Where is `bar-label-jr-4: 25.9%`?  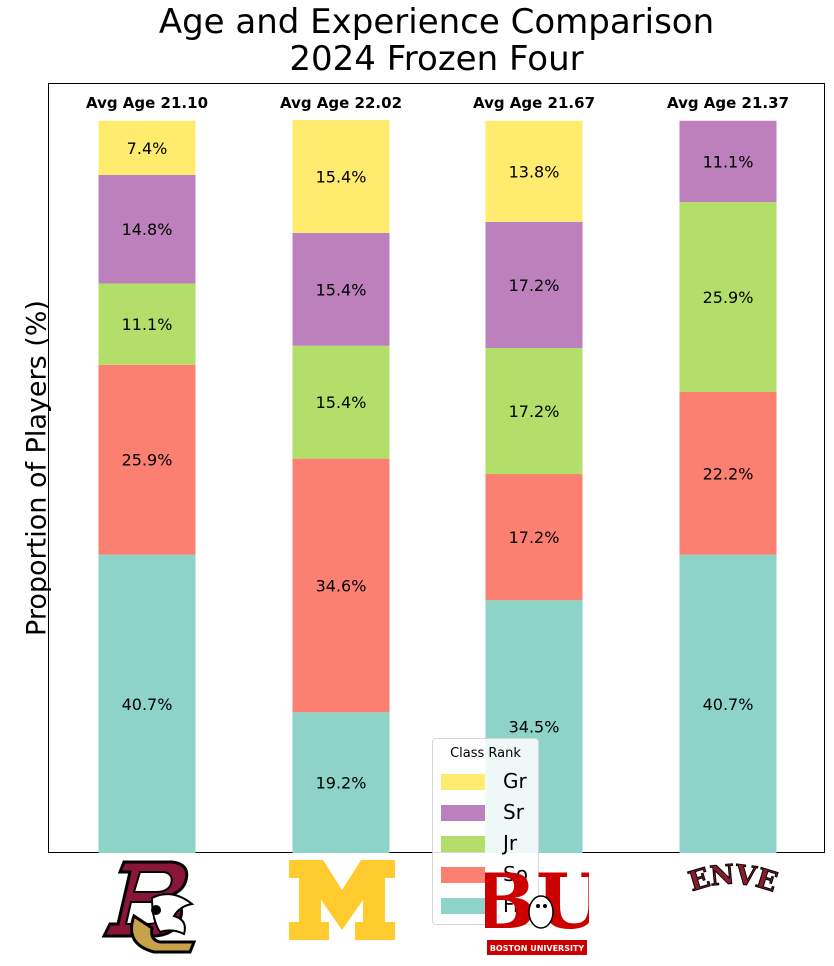
bar-label-jr-4: 25.9% is located at coordinates (728, 297).